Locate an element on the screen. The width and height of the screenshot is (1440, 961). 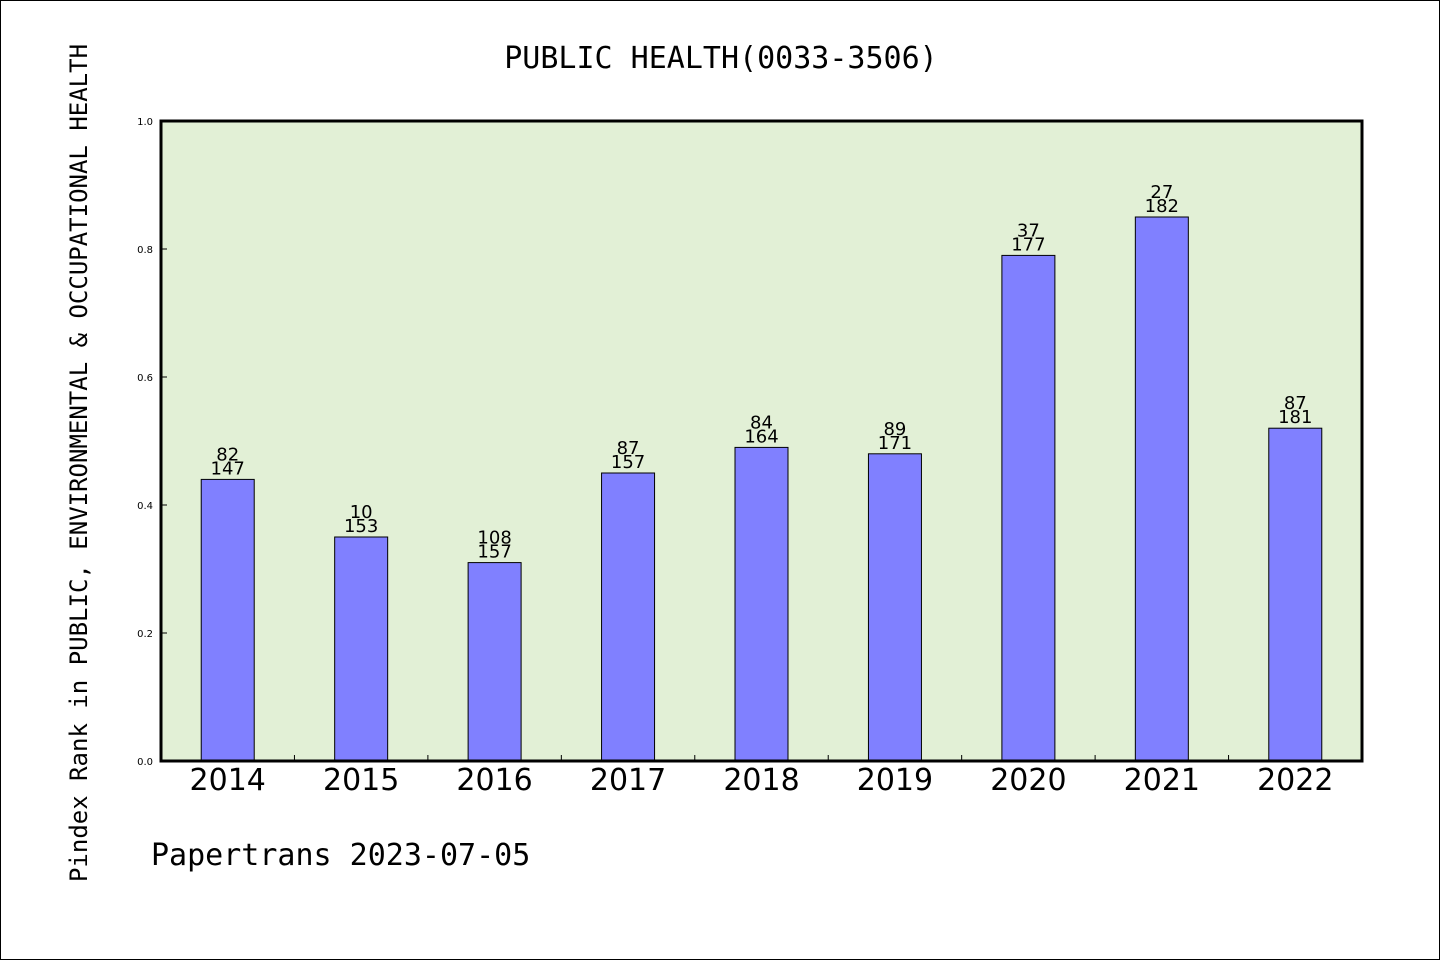
x-tick-label: 2020 is located at coordinates (1028, 780).